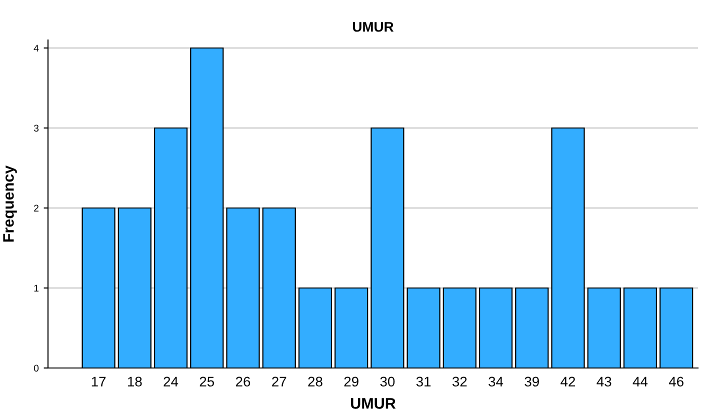  Describe the element at coordinates (531, 381) in the screenshot. I see `x-tick-label: 39` at that location.